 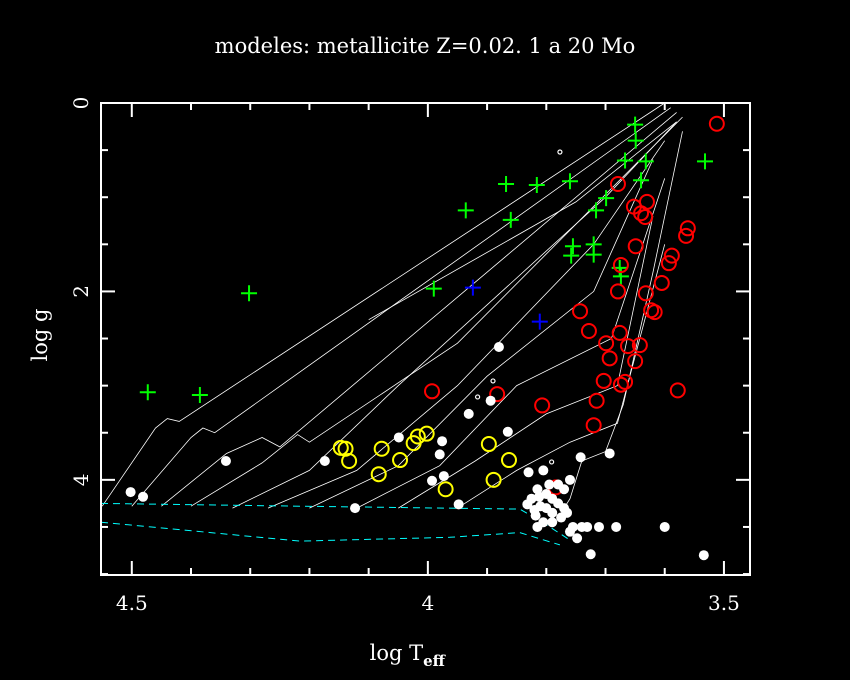 I want to click on blue-plus-marker, so click(x=472, y=287).